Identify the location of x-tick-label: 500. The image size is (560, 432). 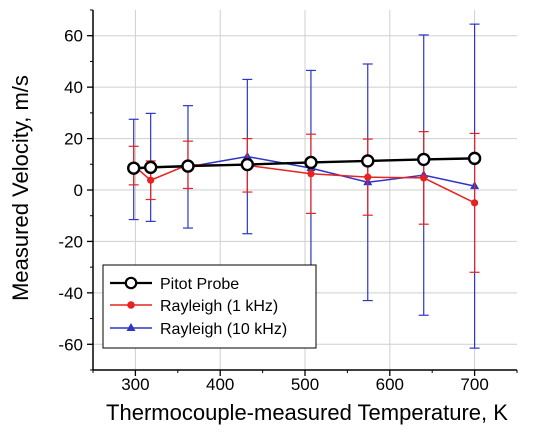
(305, 384).